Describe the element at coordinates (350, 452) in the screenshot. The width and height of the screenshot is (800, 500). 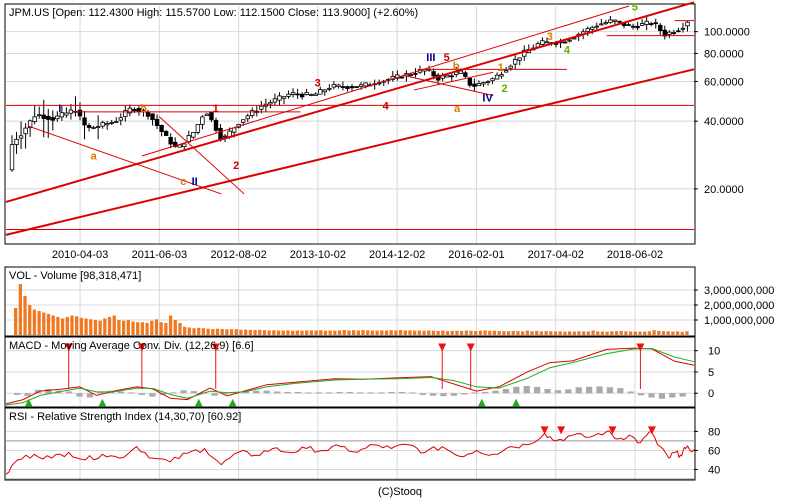
I see `rsi-series-line` at that location.